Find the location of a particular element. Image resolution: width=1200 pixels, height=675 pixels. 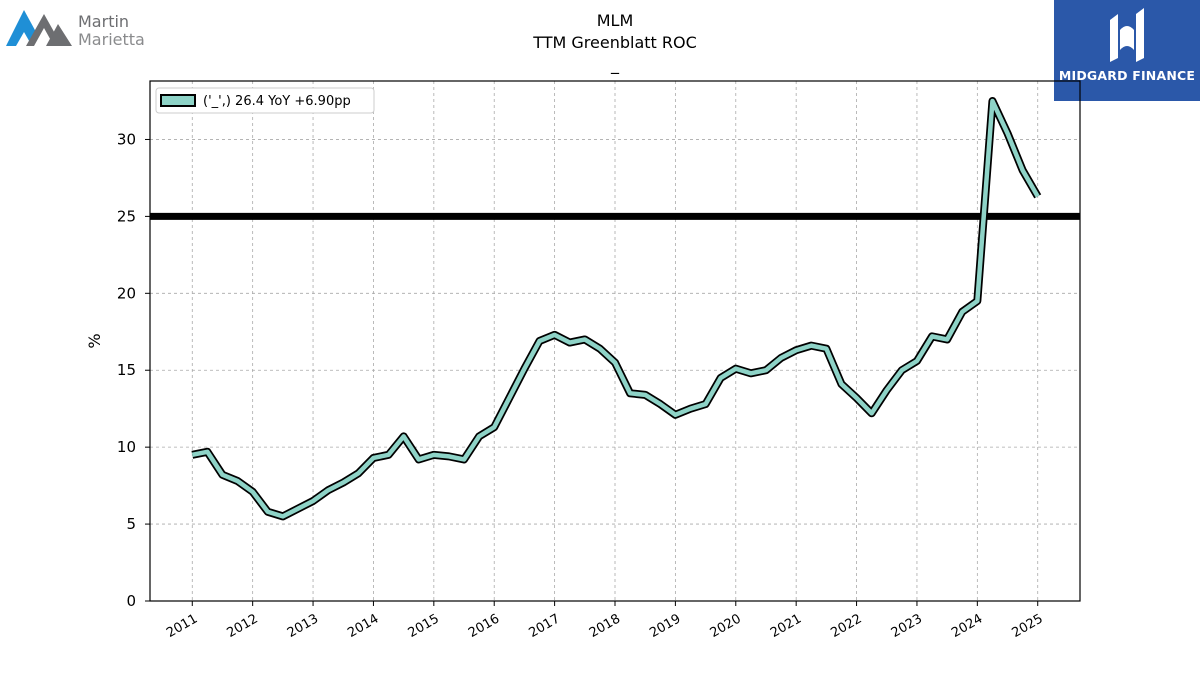

x-tick-label: 2014 is located at coordinates (363, 626).